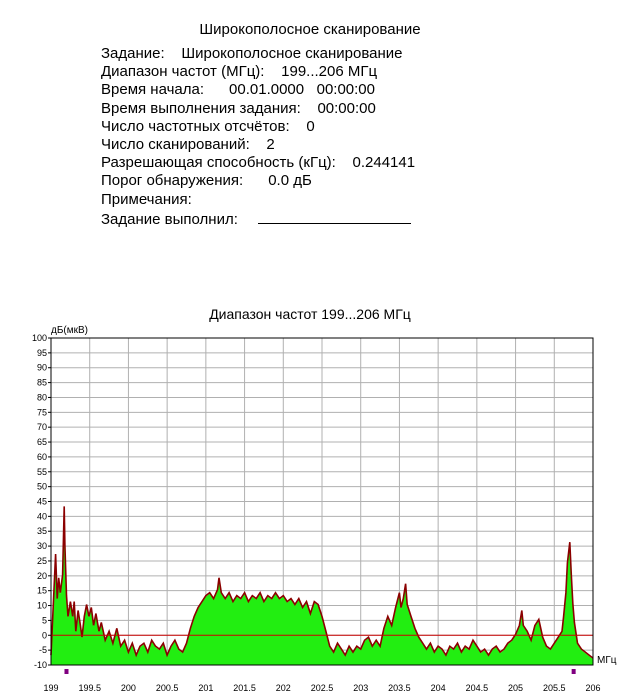 This screenshot has width=620, height=700. I want to click on info-label: Задание выполнил:, so click(169, 219).